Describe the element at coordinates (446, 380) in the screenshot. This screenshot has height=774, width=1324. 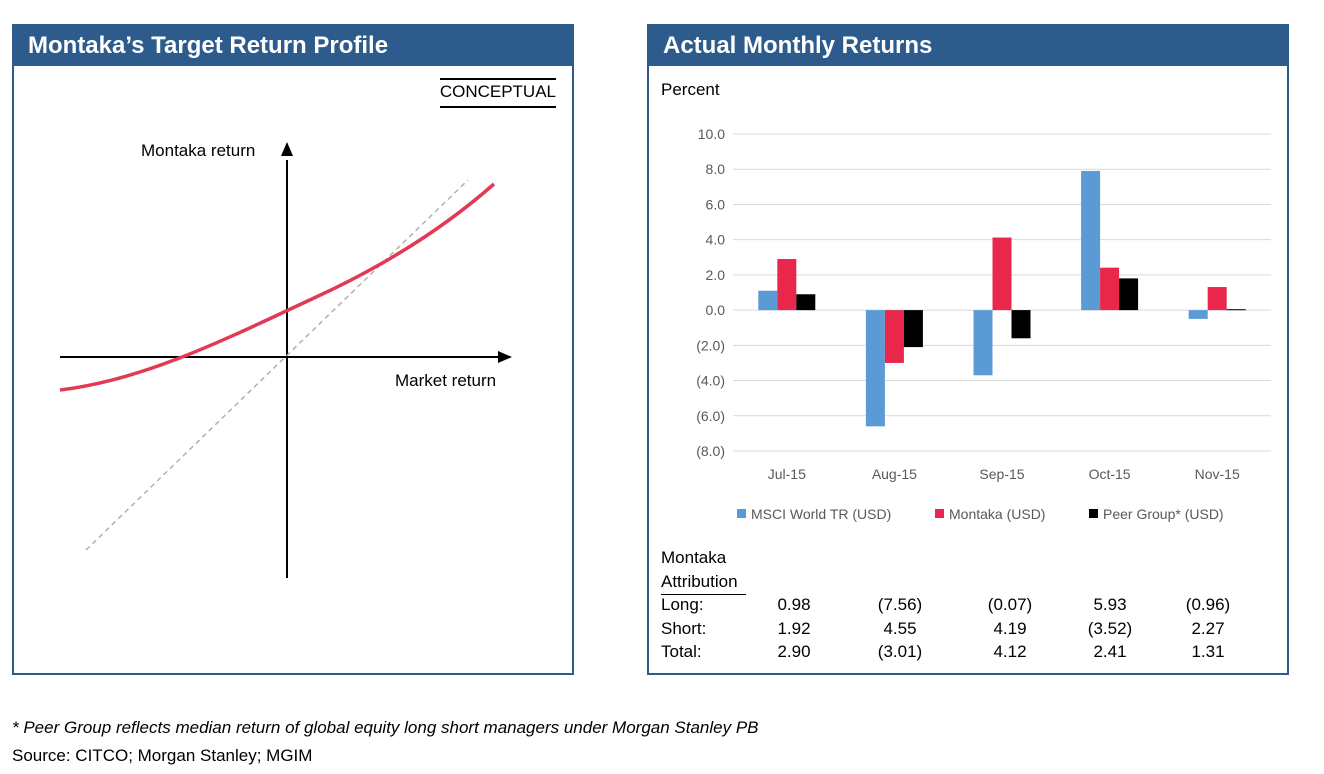
I see `x-axis-label: Market return` at that location.